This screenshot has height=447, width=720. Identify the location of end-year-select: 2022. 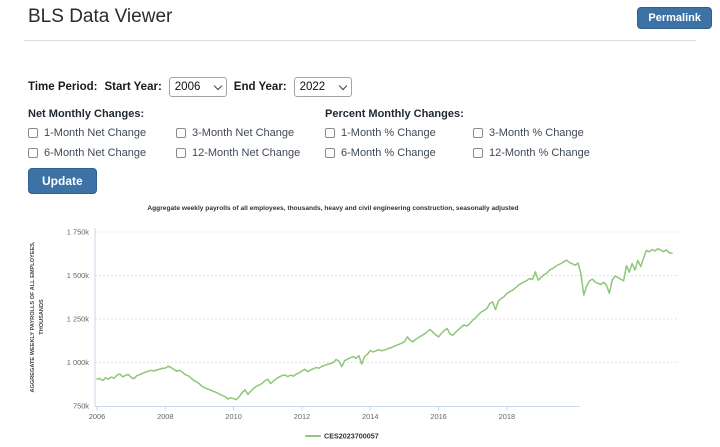
(322, 87).